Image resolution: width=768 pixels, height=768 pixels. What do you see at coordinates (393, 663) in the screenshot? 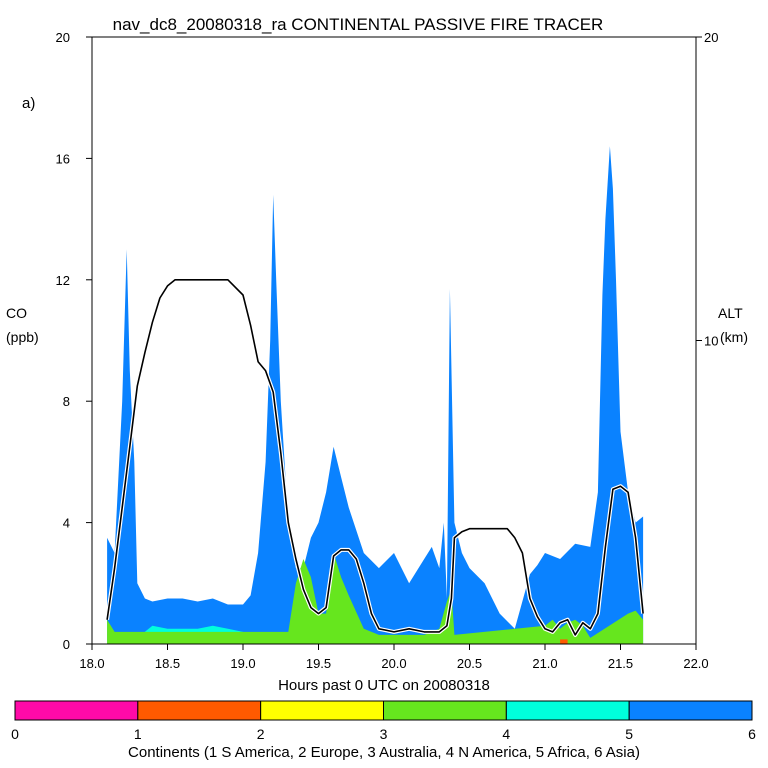
I see `x-tick-label: 20.0` at bounding box center [393, 663].